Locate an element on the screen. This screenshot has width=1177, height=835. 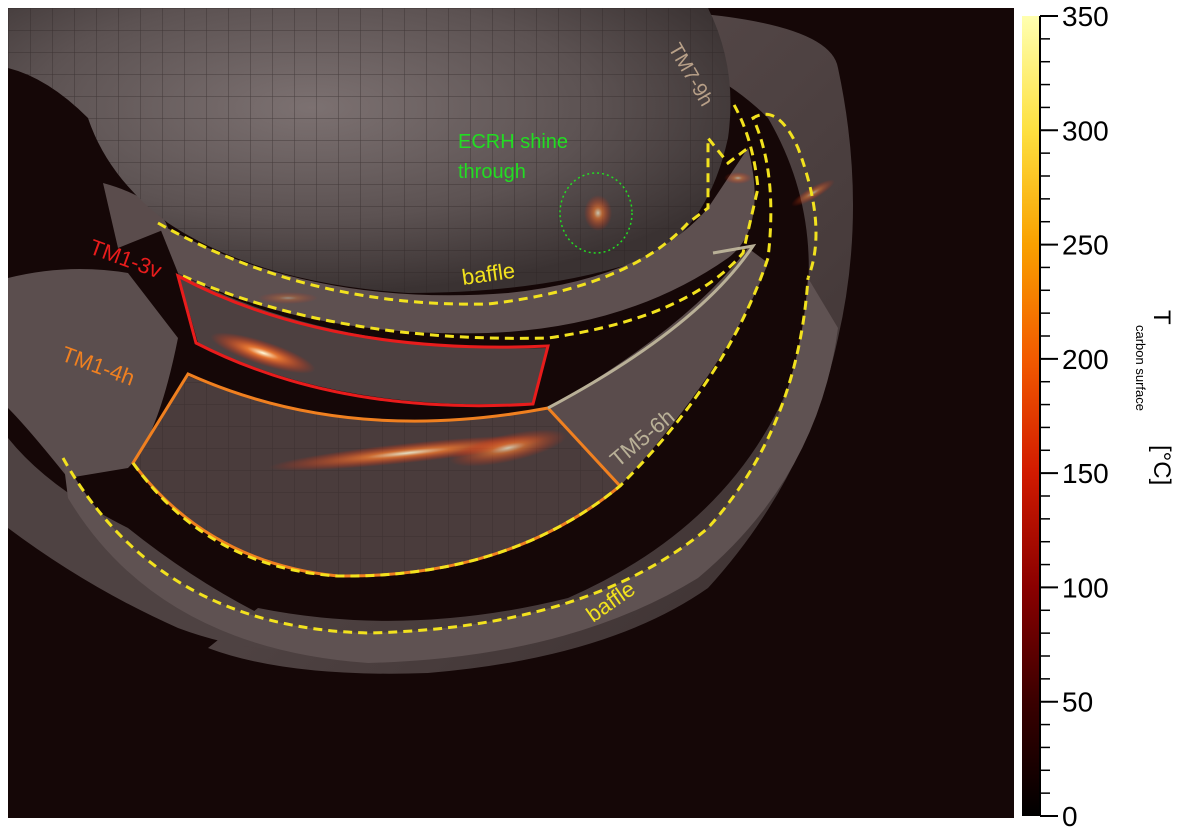
ecrh-label-2: through is located at coordinates (492, 172).